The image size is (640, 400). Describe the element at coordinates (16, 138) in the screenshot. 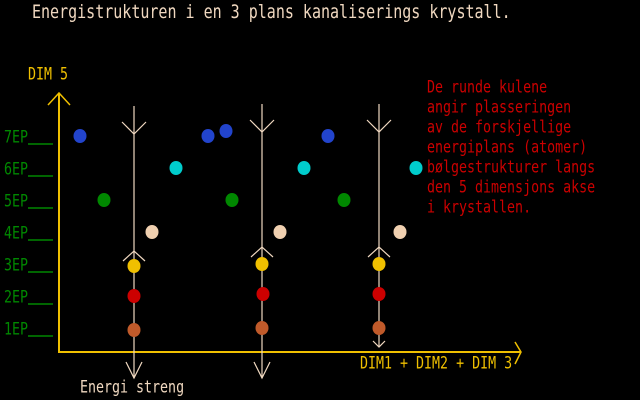

I see `level-label-7ep: 7EP` at that location.